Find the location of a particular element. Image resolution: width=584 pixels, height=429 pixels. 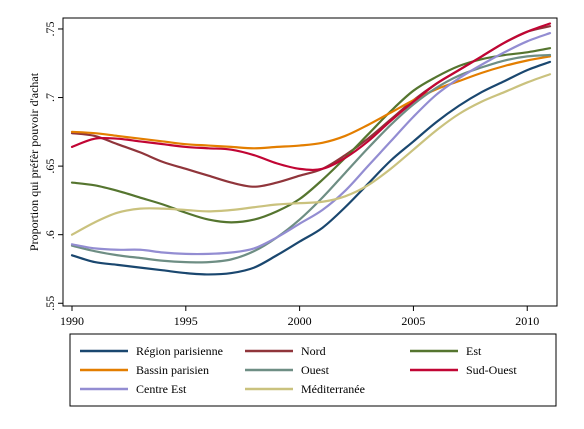

x-axis: 1990 1995 2000 2005 2010 is located at coordinates (299, 317).